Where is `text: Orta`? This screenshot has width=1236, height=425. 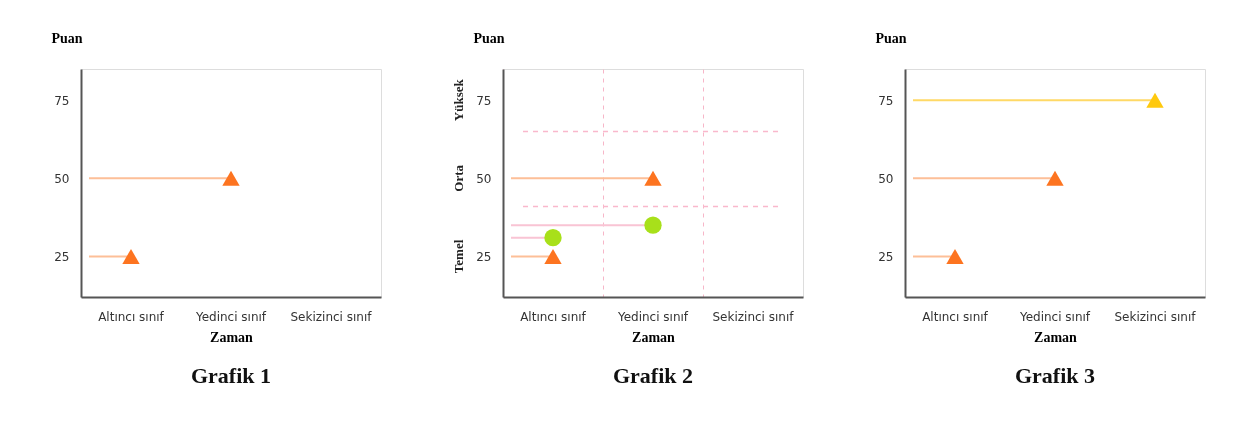
text: Orta is located at coordinates (458, 178).